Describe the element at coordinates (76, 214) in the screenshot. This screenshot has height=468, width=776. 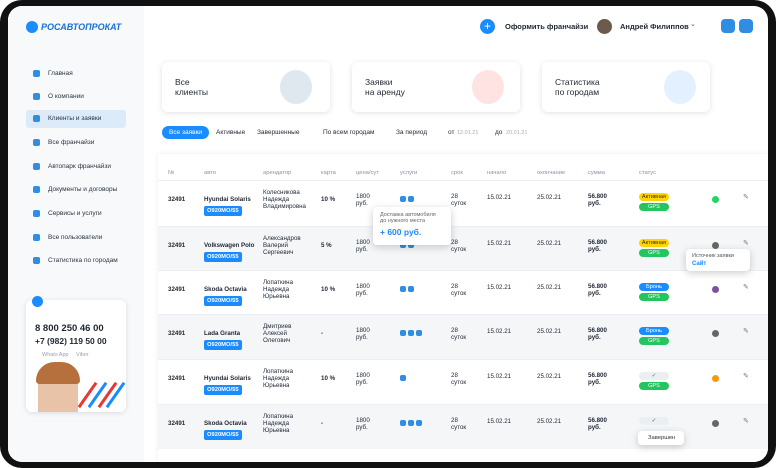
I see `menu-item: Сервисы и услуги` at that location.